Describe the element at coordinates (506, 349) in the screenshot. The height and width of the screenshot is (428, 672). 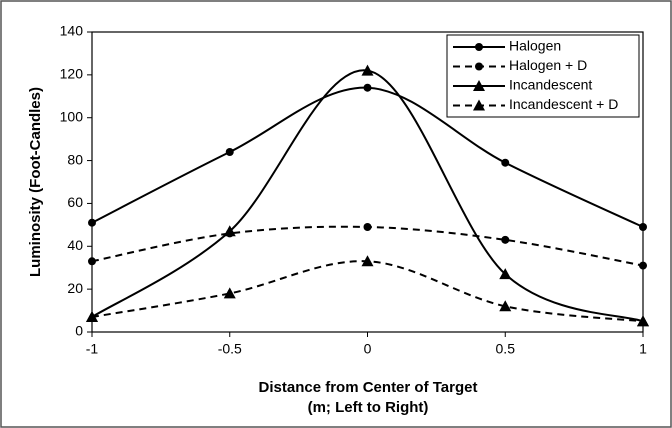
I see `x-tick-label: 0.5` at that location.